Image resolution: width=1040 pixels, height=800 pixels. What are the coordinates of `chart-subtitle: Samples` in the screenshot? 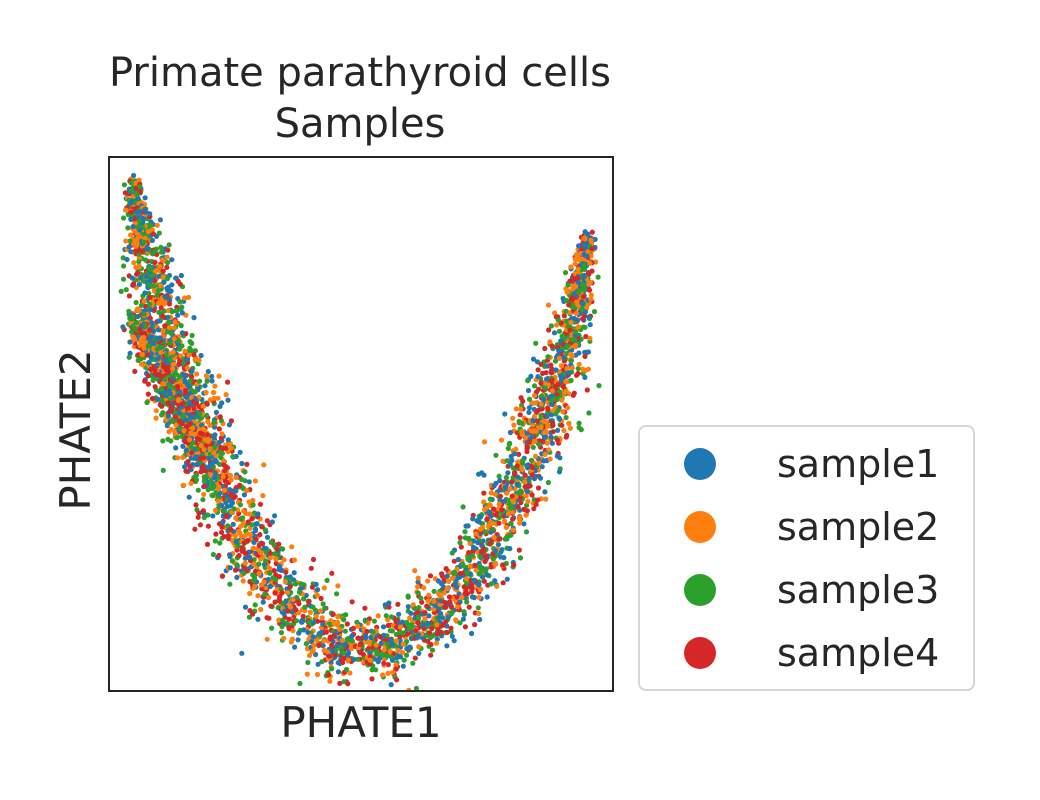 It's located at (360, 124).